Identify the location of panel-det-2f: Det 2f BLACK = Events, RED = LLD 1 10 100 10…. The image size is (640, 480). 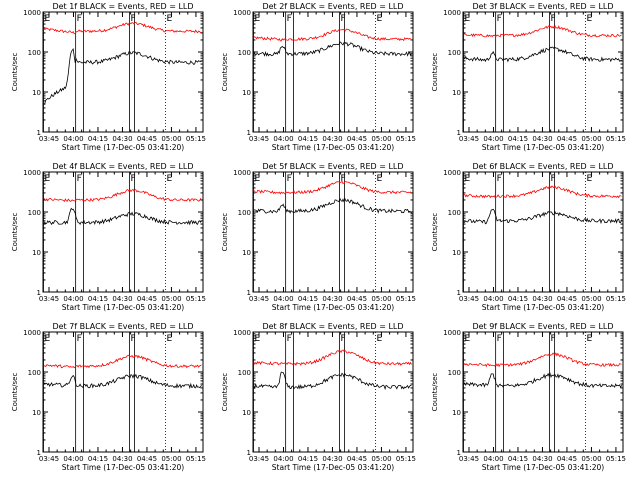
(318, 77).